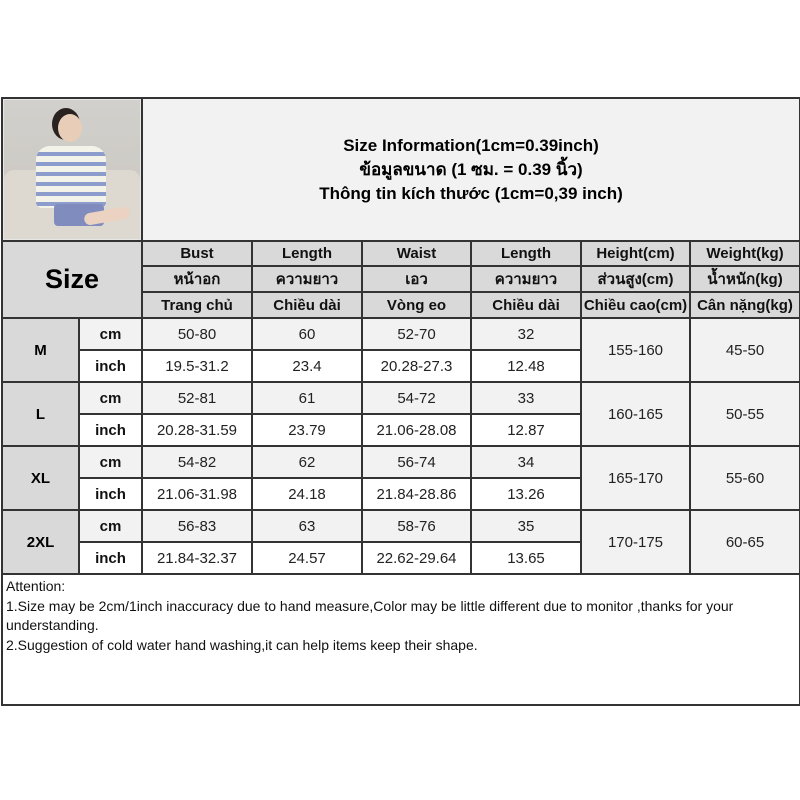  I want to click on inch-value: 12.48, so click(526, 366).